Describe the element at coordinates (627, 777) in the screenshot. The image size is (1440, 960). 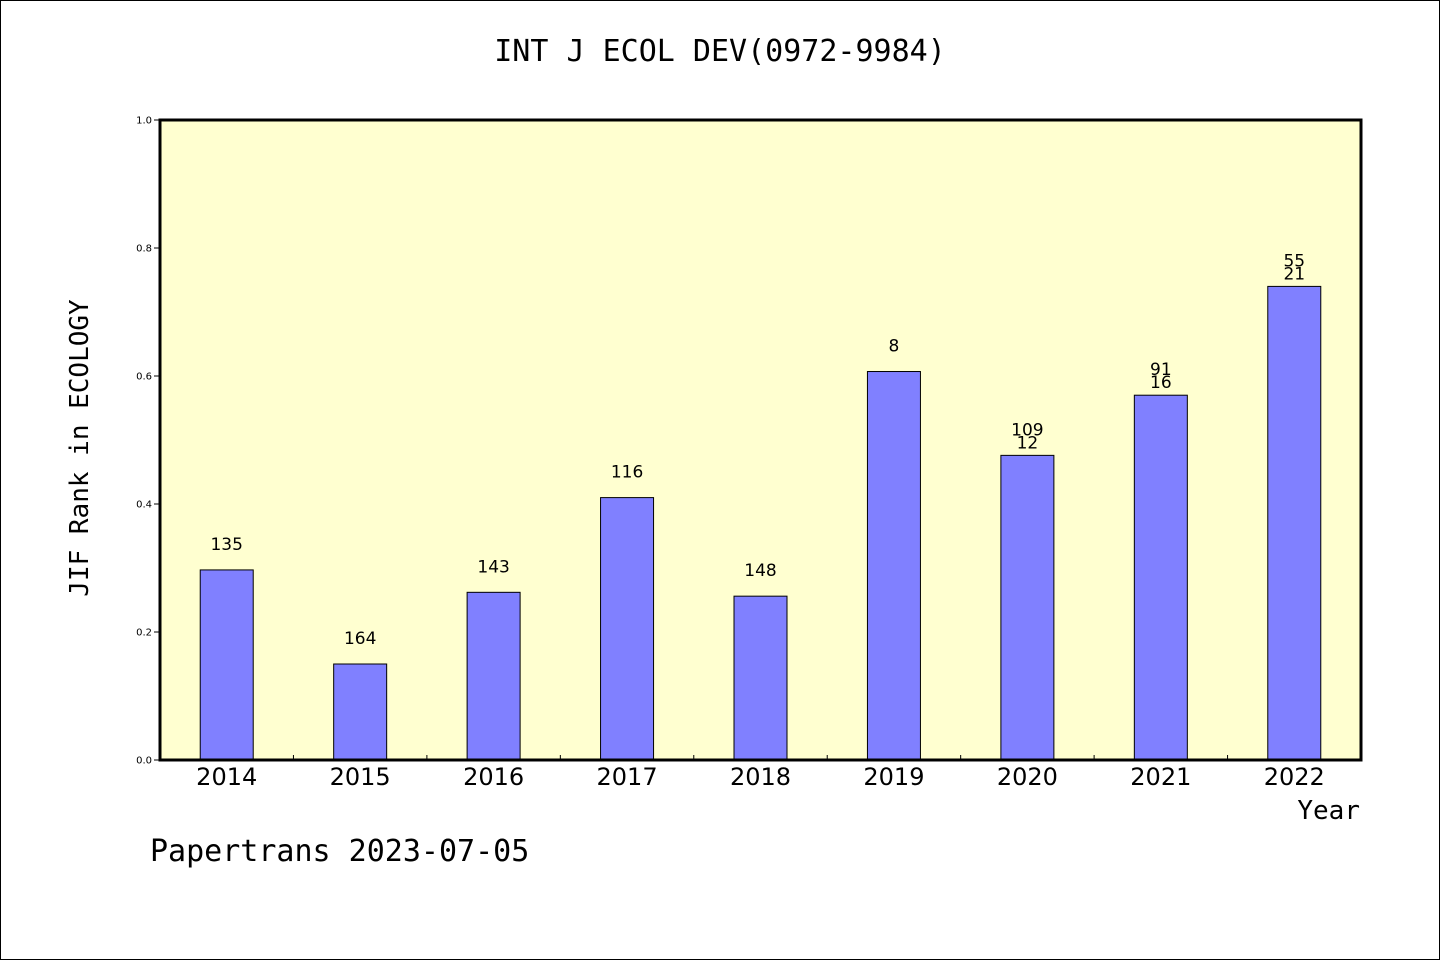
I see `x-tick-label: 2017` at that location.